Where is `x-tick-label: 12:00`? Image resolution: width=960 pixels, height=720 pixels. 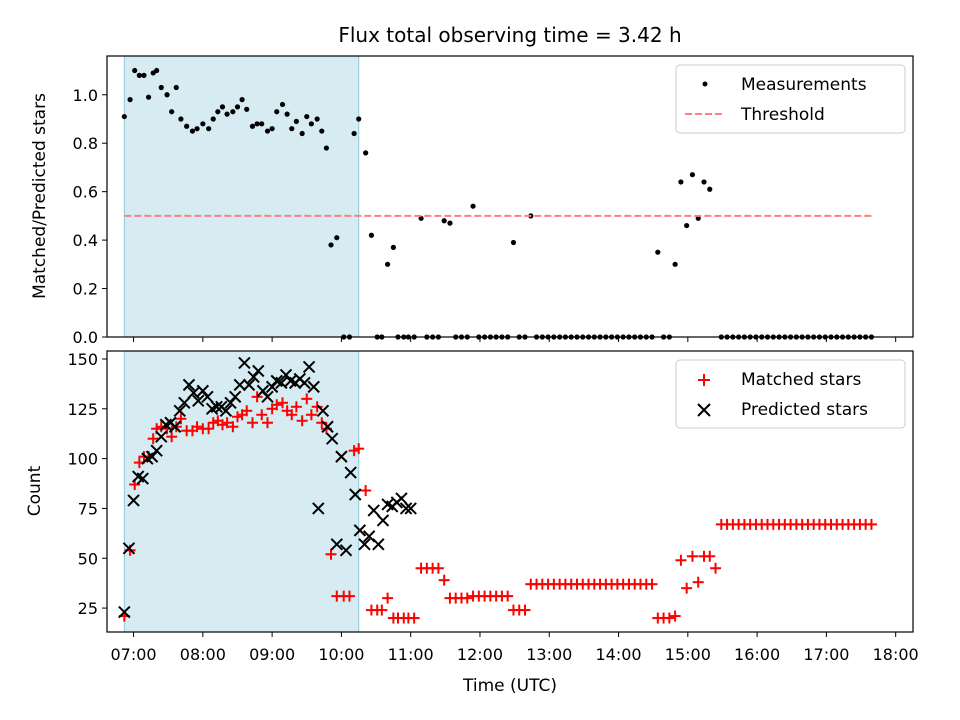
x-tick-label: 12:00 is located at coordinates (480, 654).